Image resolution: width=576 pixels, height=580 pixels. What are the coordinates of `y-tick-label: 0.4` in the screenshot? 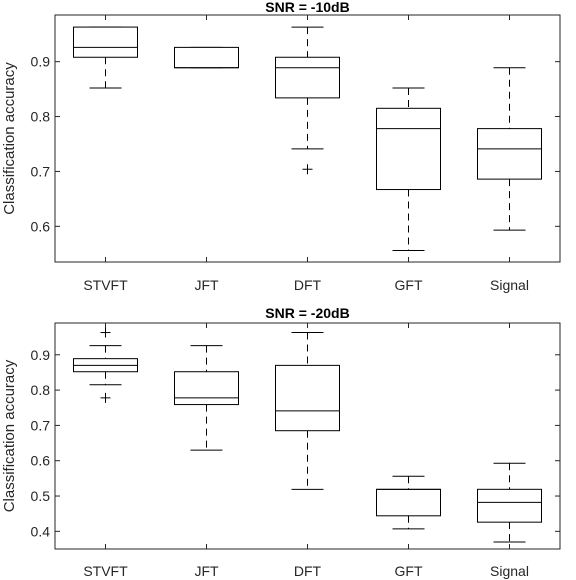 It's located at (41, 531).